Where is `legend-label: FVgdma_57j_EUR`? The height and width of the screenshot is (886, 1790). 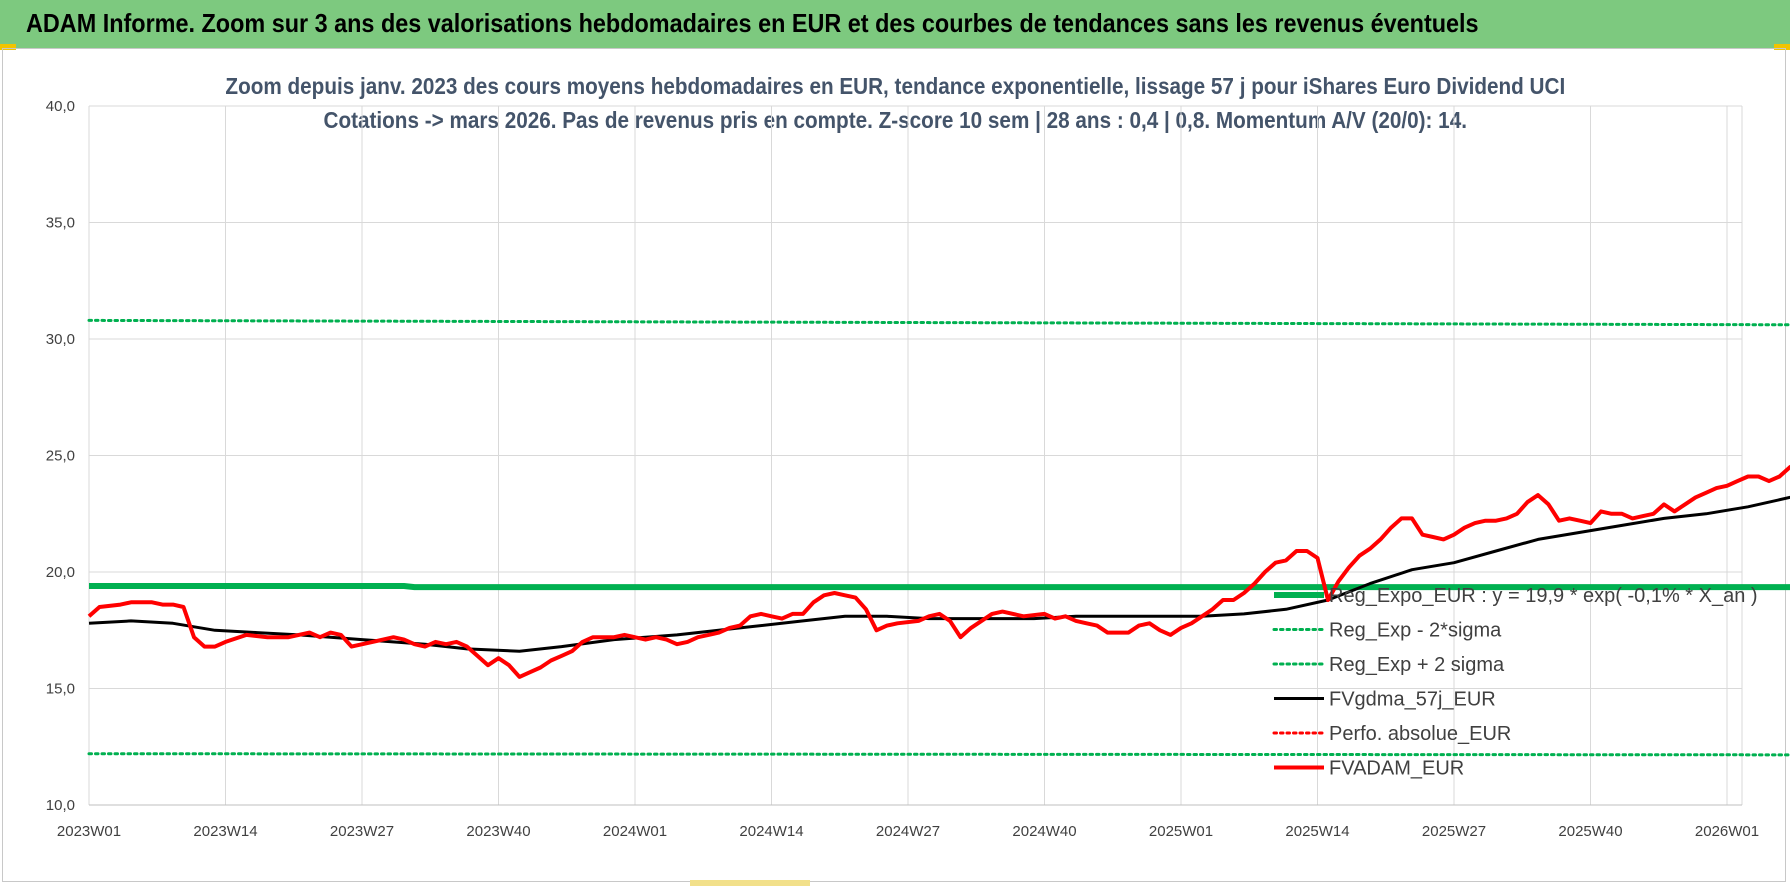
legend-label: FVgdma_57j_EUR is located at coordinates (1412, 700).